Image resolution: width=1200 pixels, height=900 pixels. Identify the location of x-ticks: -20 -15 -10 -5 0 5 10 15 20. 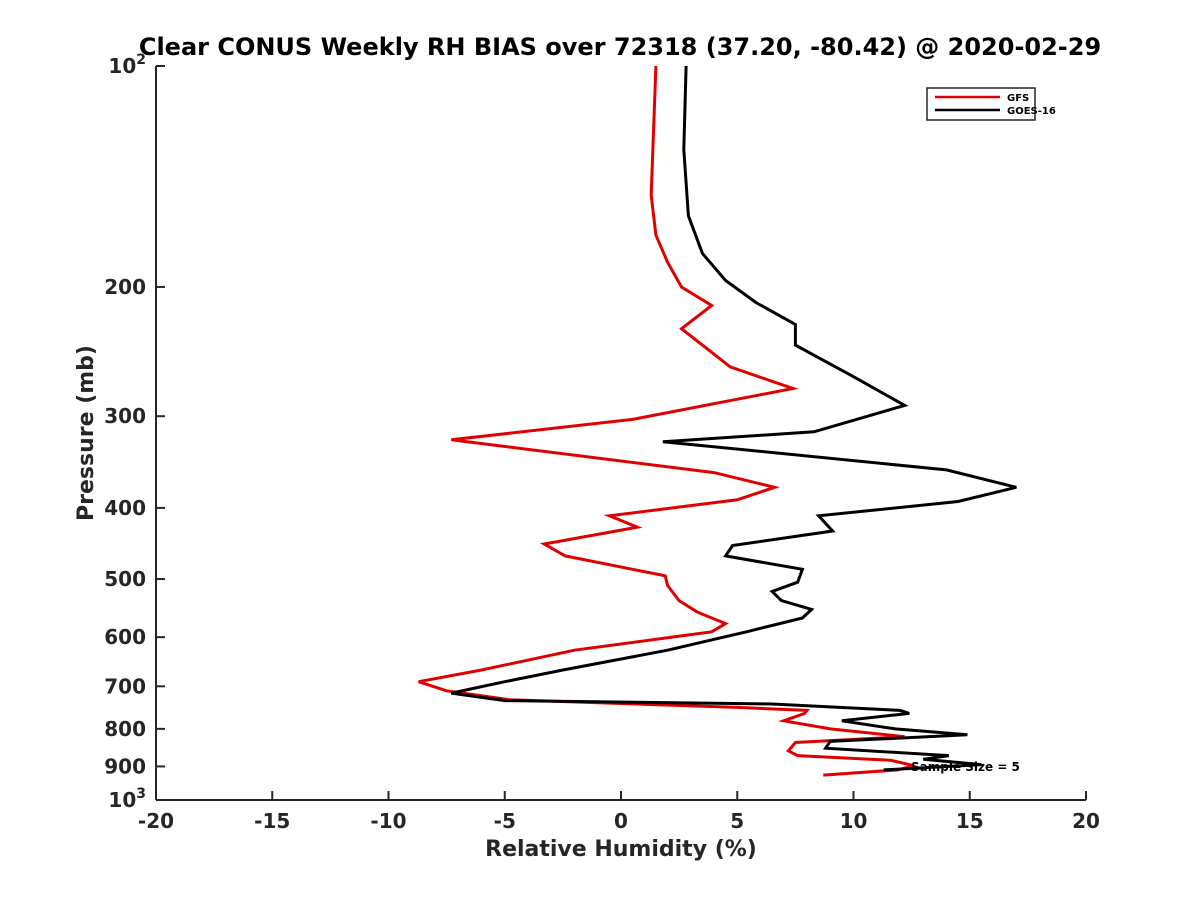
(619, 812).